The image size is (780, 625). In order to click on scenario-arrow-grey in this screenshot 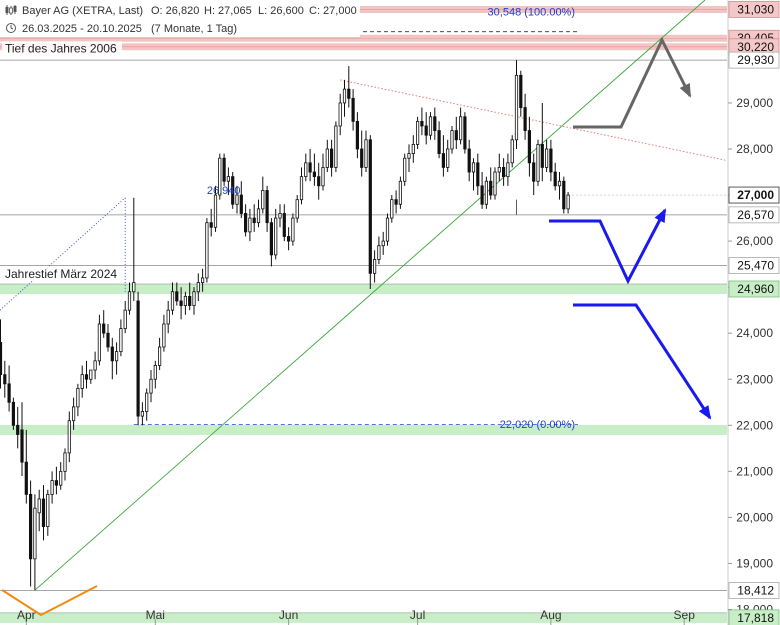, I will do `click(632, 82)`.